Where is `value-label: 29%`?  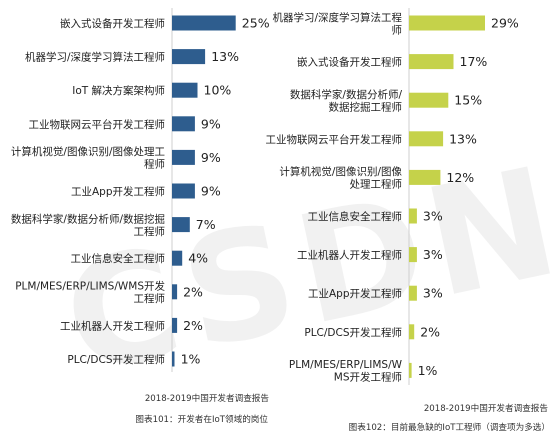 value-label: 29% is located at coordinates (505, 23).